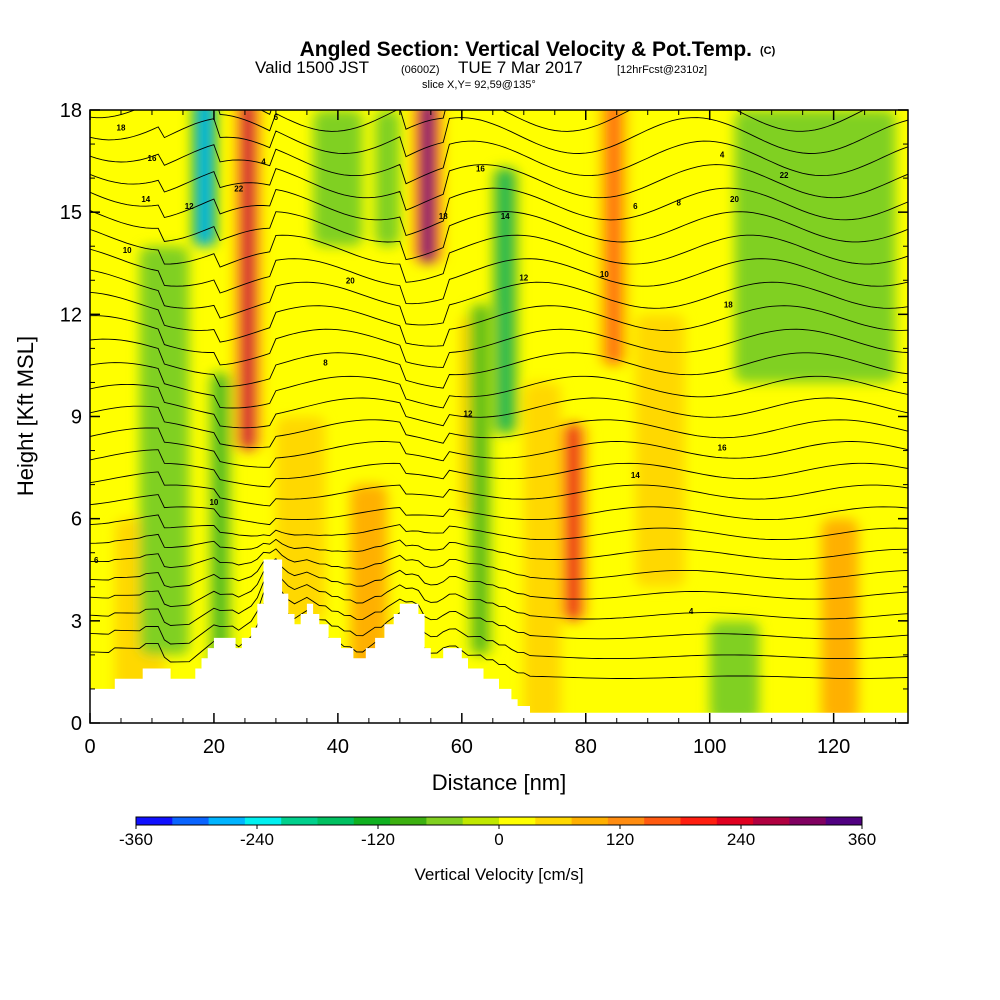 The image size is (1000, 1000). What do you see at coordinates (312, 67) in the screenshot?
I see `subtitle-valid: Valid 1500 JST` at bounding box center [312, 67].